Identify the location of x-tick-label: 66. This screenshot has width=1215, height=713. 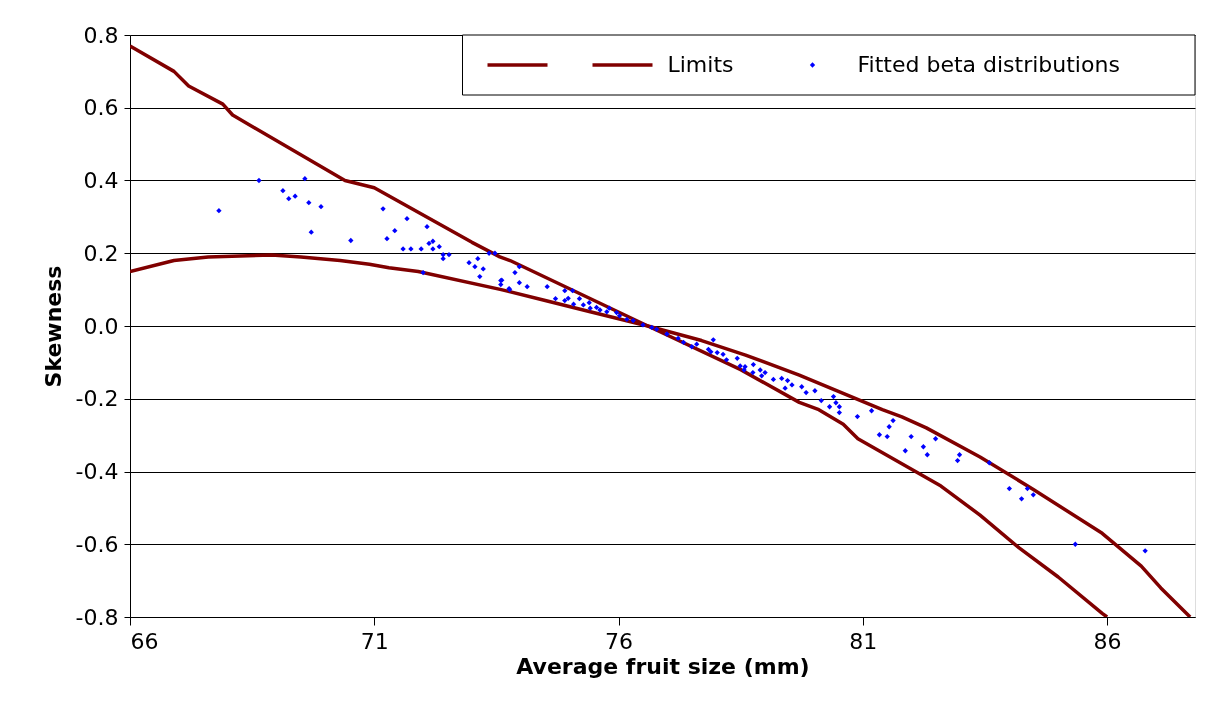
(144, 641).